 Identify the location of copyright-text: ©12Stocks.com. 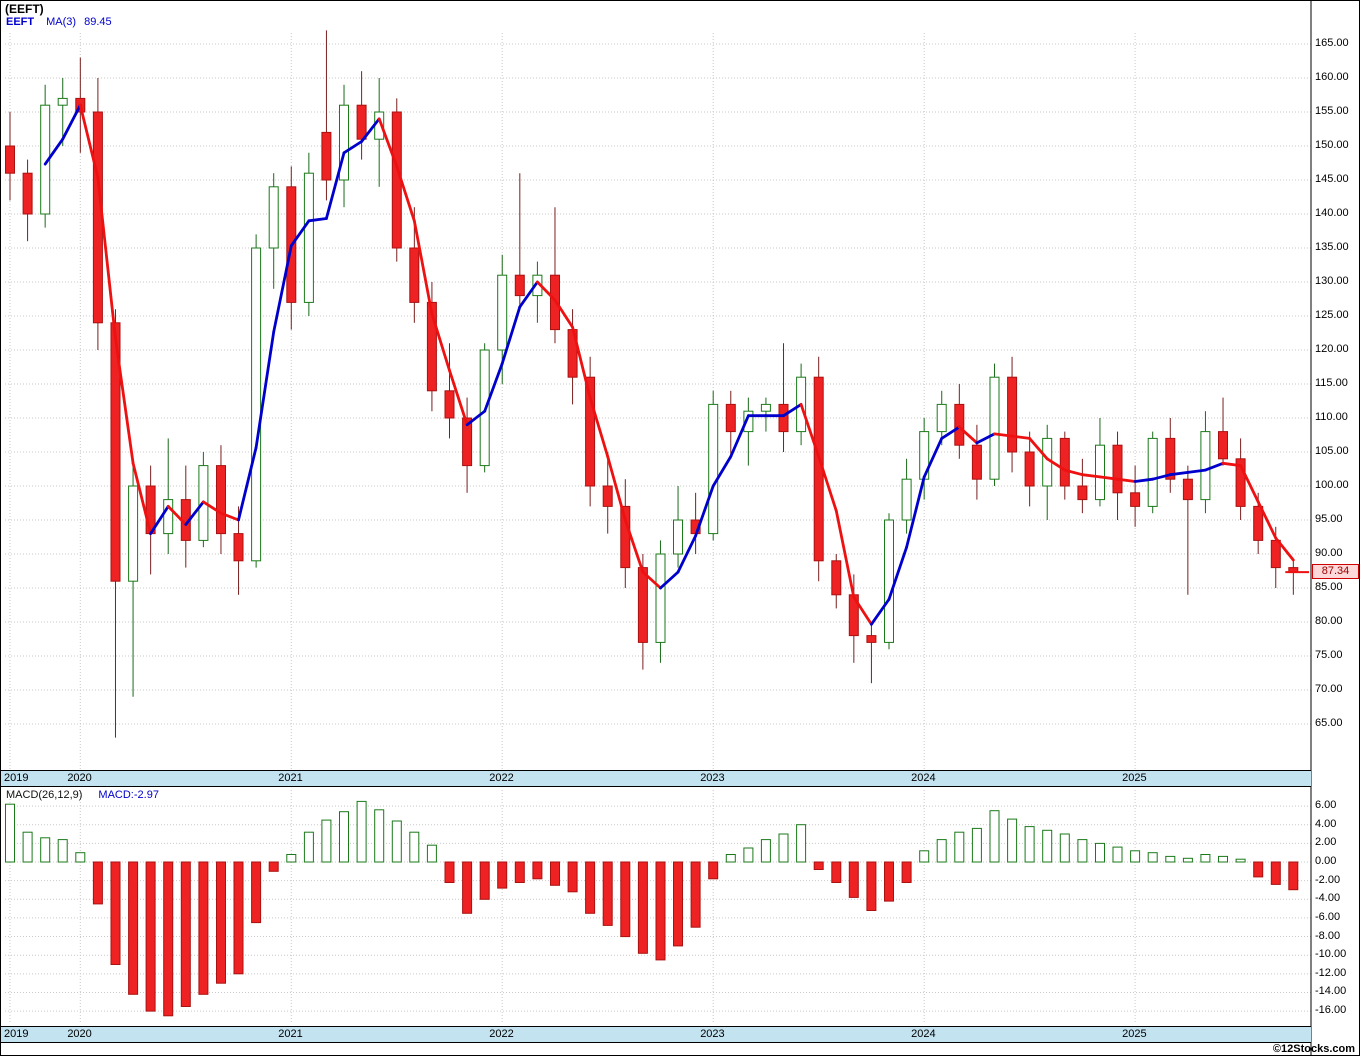
(1313, 1049).